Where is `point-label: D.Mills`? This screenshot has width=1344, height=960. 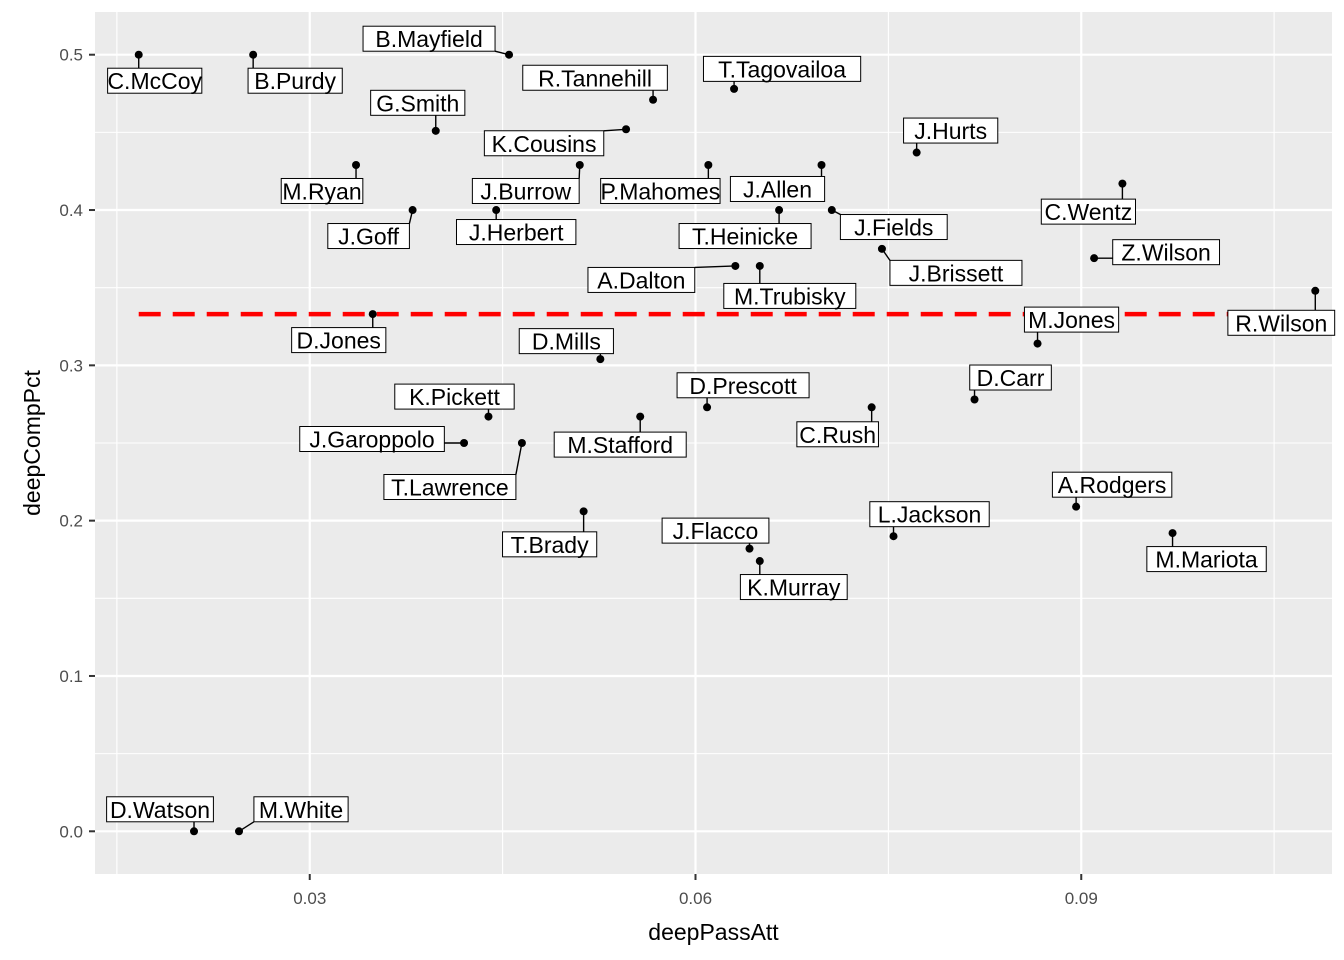
point-label: D.Mills is located at coordinates (566, 341).